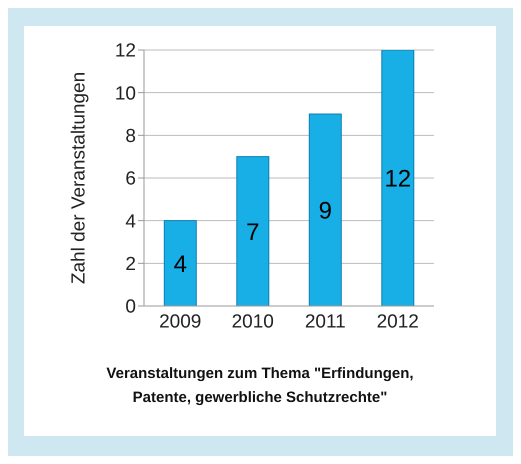 This screenshot has width=521, height=464. I want to click on data-label: 4, so click(180, 264).